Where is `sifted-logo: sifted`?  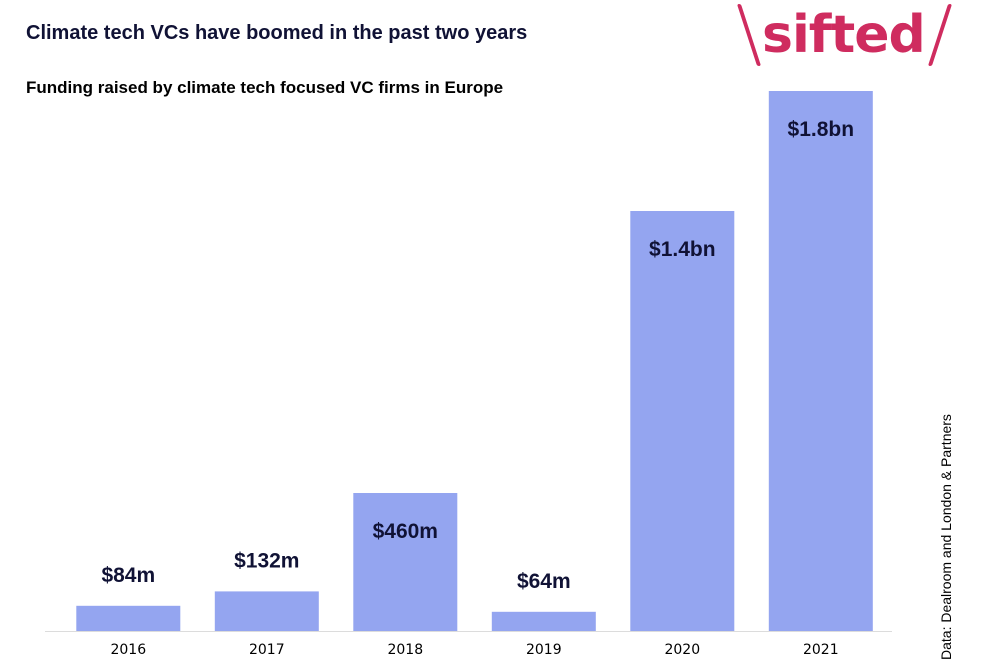 sifted-logo: sifted is located at coordinates (843, 35).